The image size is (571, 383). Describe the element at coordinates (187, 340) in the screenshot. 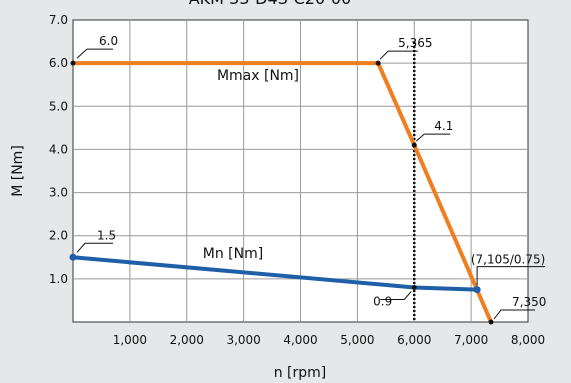

I see `x-tick-label-1: 2,000` at that location.